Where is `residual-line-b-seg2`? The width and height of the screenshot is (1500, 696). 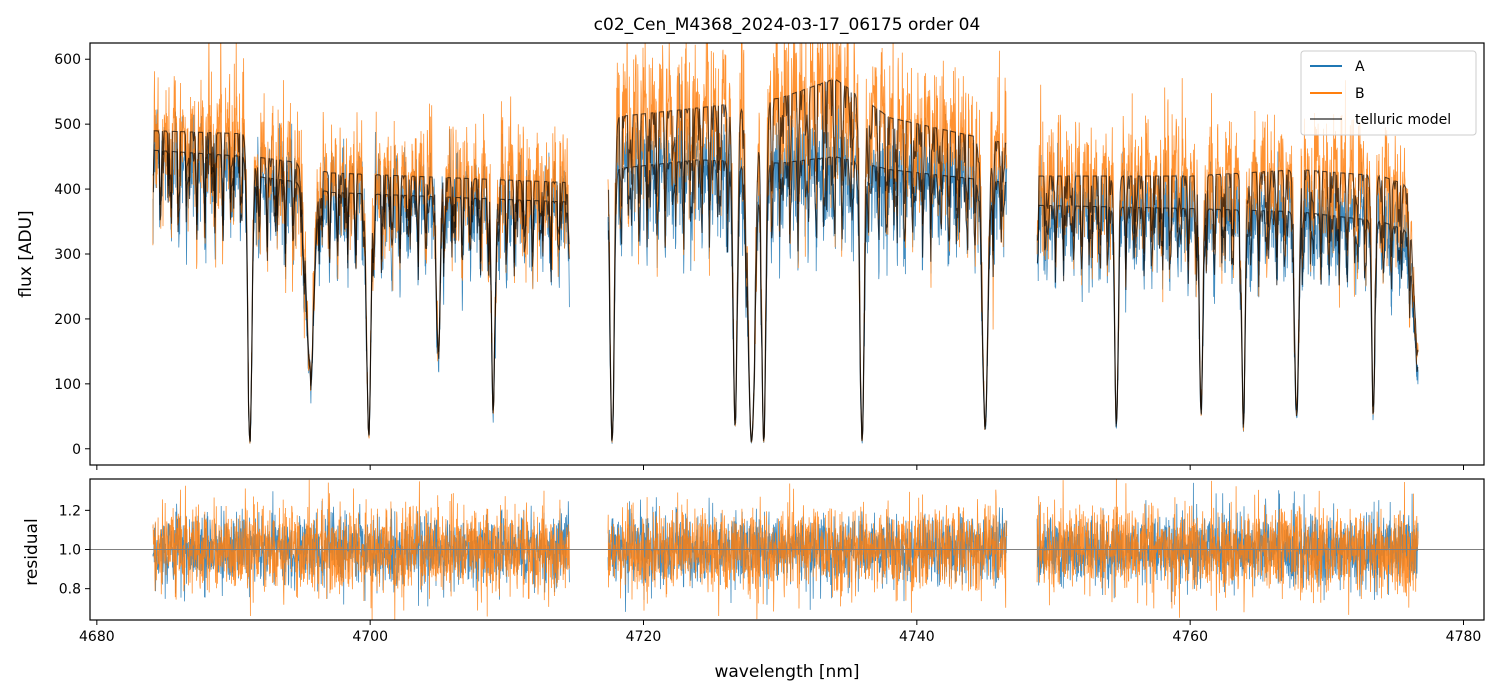 residual-line-b-seg2 is located at coordinates (1227, 548).